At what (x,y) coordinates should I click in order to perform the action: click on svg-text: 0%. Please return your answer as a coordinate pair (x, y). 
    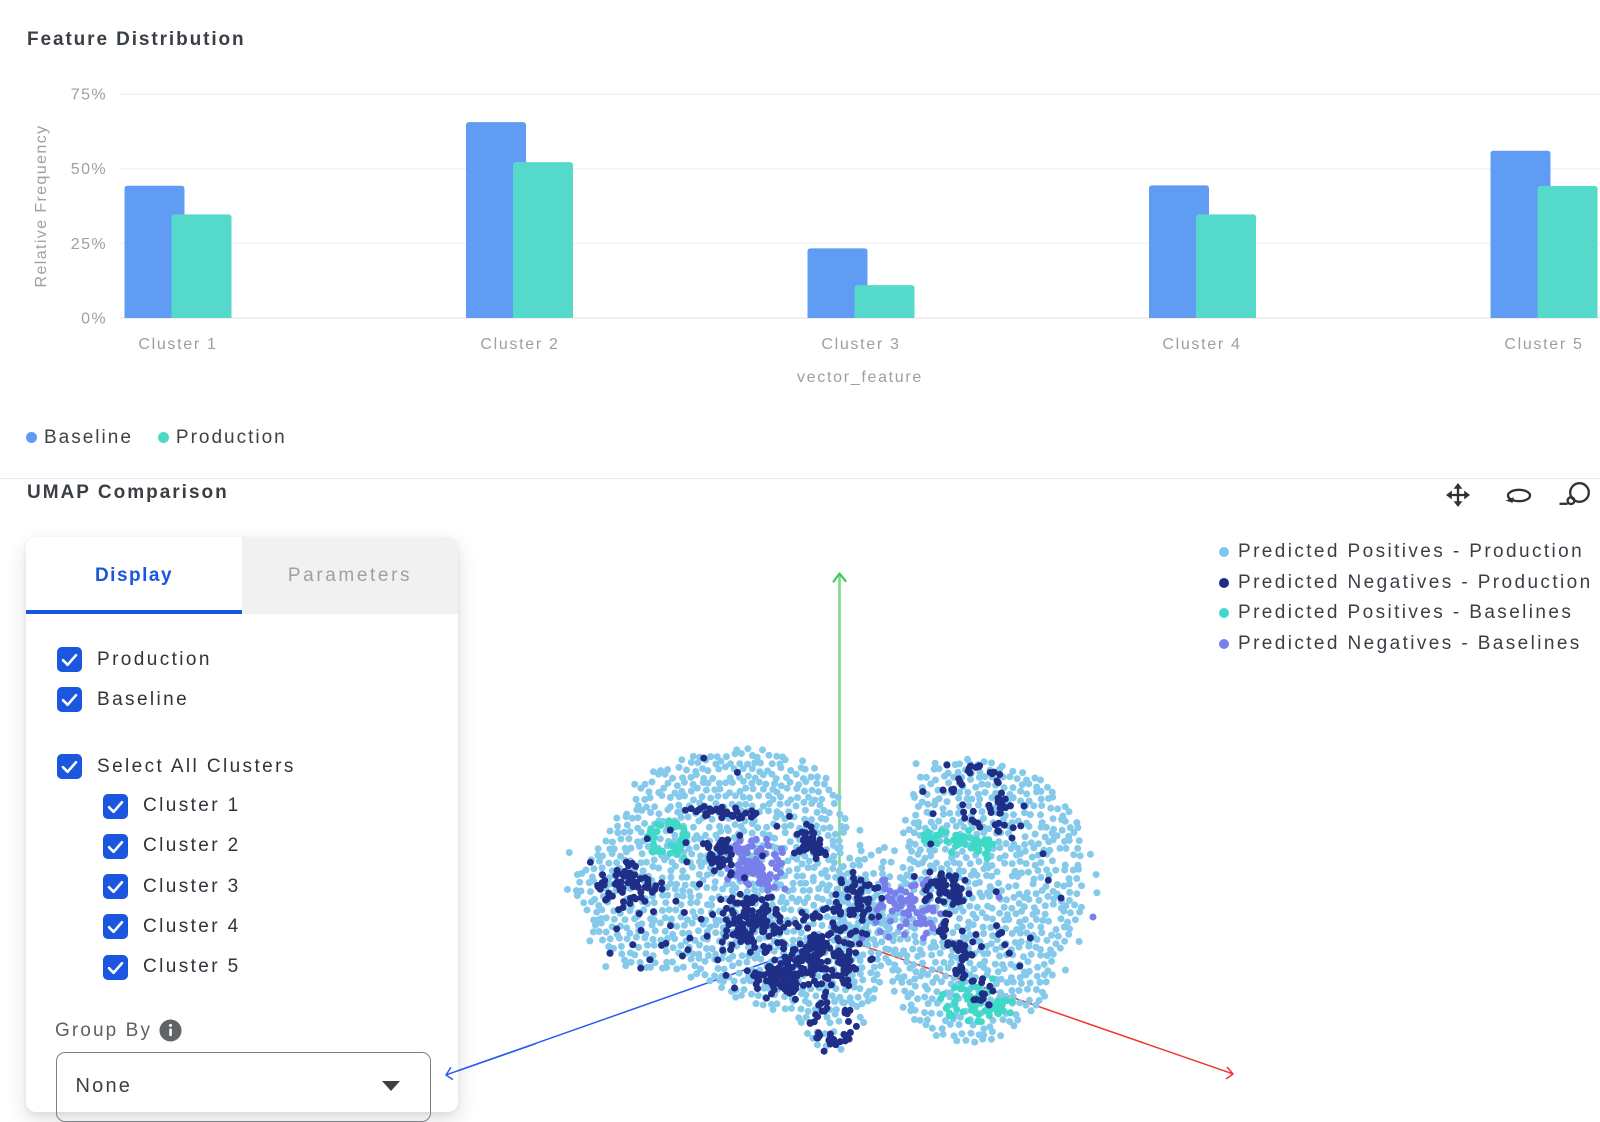
    Looking at the image, I should click on (94, 319).